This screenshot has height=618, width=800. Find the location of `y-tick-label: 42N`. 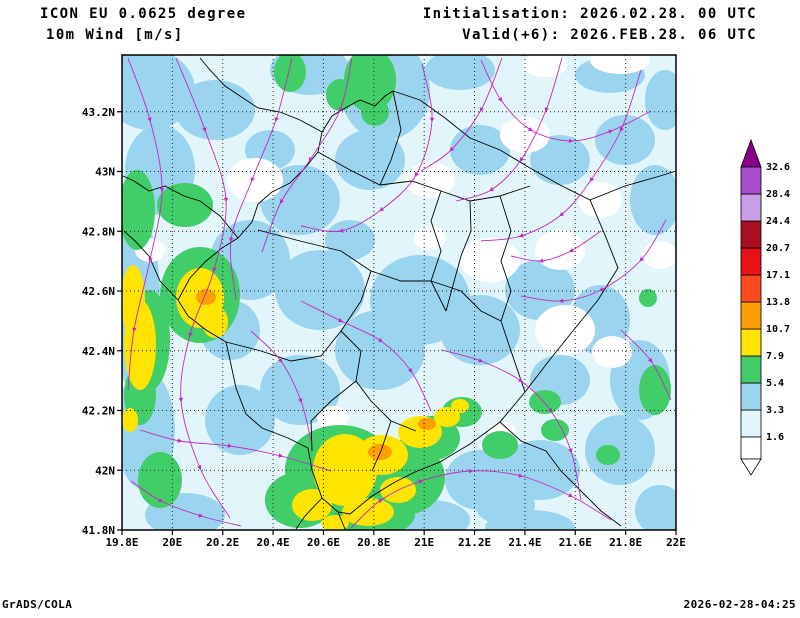

y-tick-label: 42N is located at coordinates (105, 470).